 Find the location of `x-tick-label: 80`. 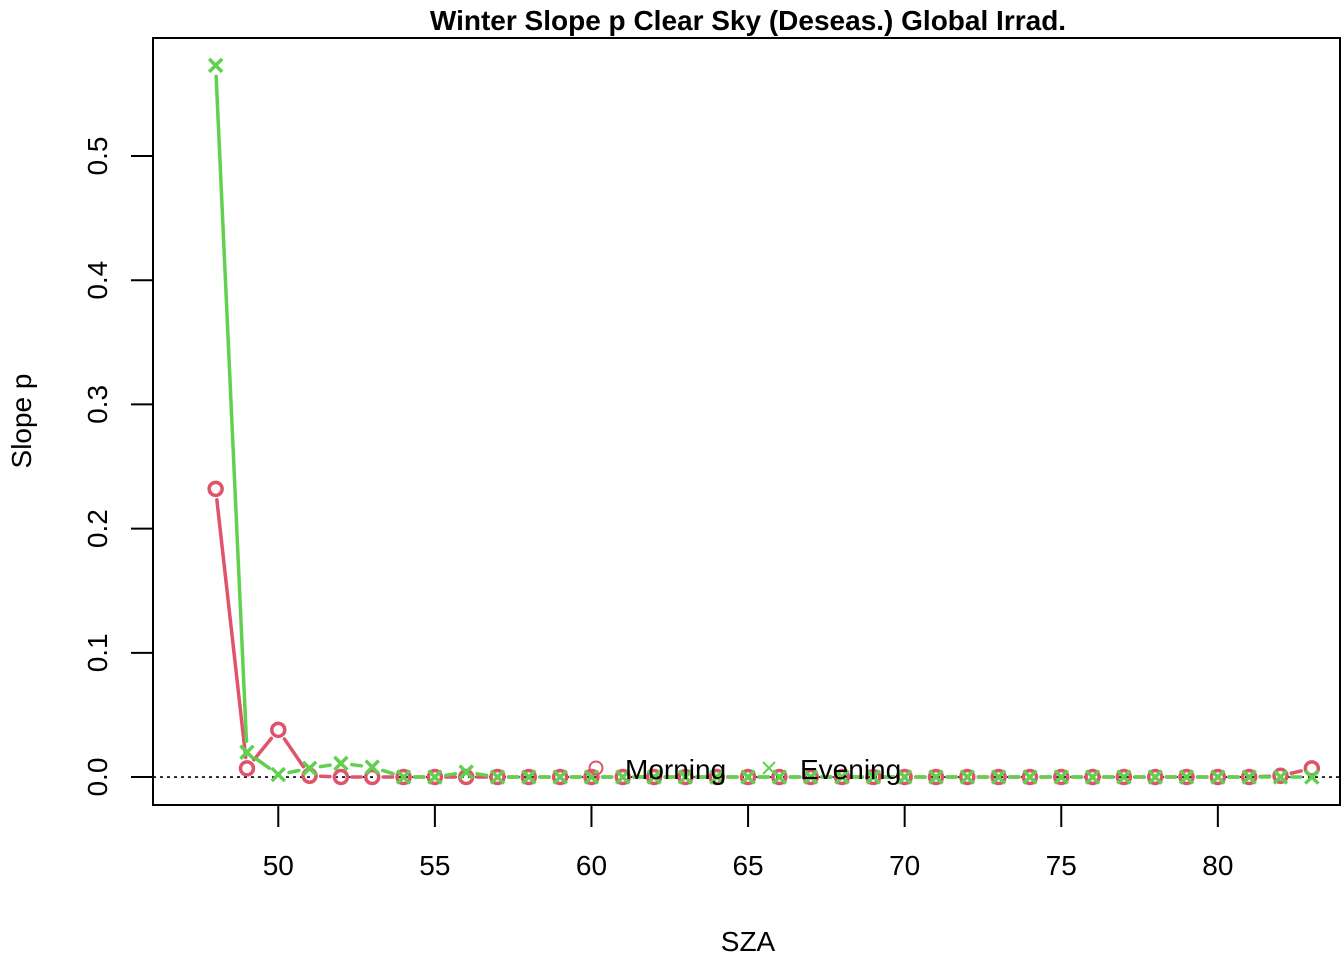

x-tick-label: 80 is located at coordinates (1217, 865).